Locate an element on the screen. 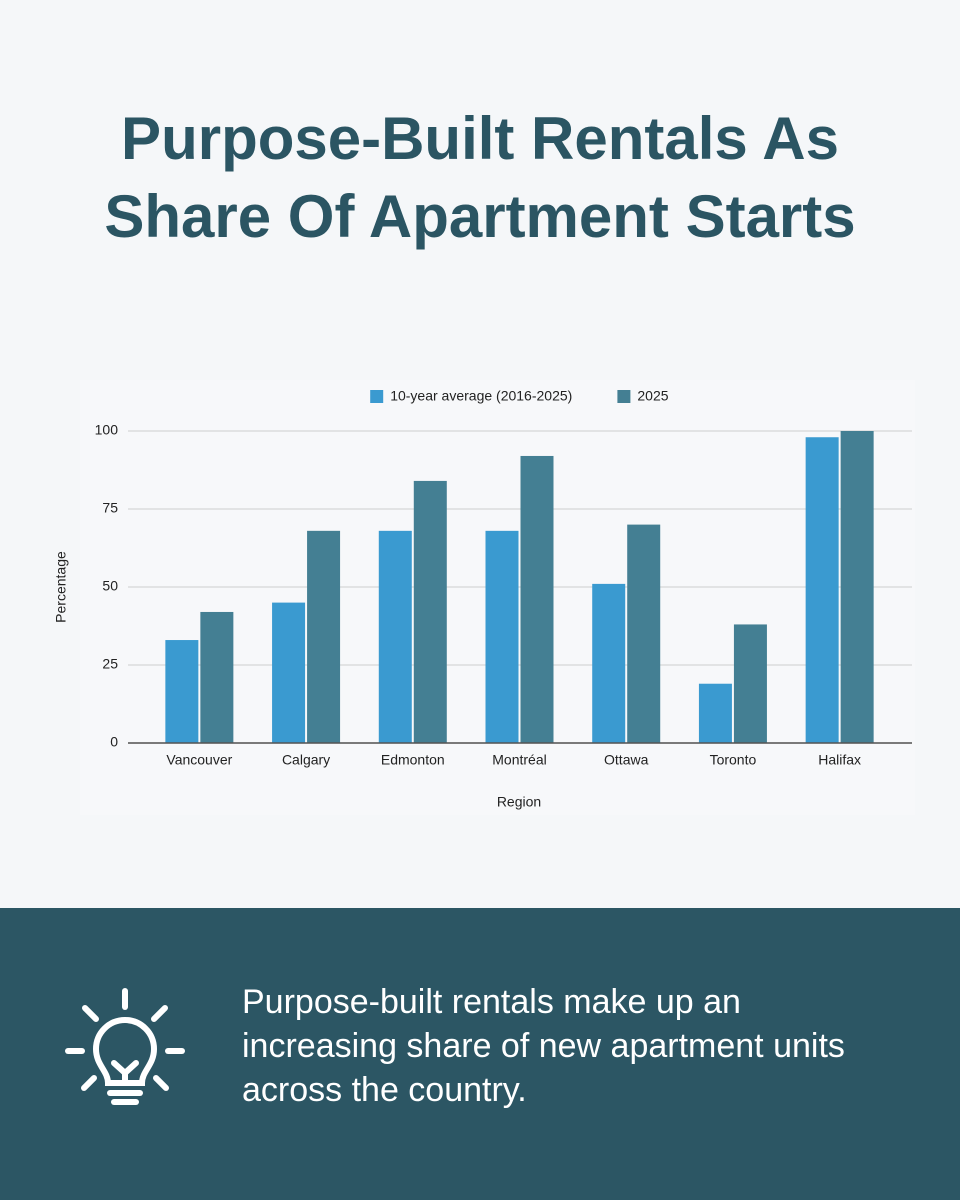  x-axis-label: Region is located at coordinates (519, 802).